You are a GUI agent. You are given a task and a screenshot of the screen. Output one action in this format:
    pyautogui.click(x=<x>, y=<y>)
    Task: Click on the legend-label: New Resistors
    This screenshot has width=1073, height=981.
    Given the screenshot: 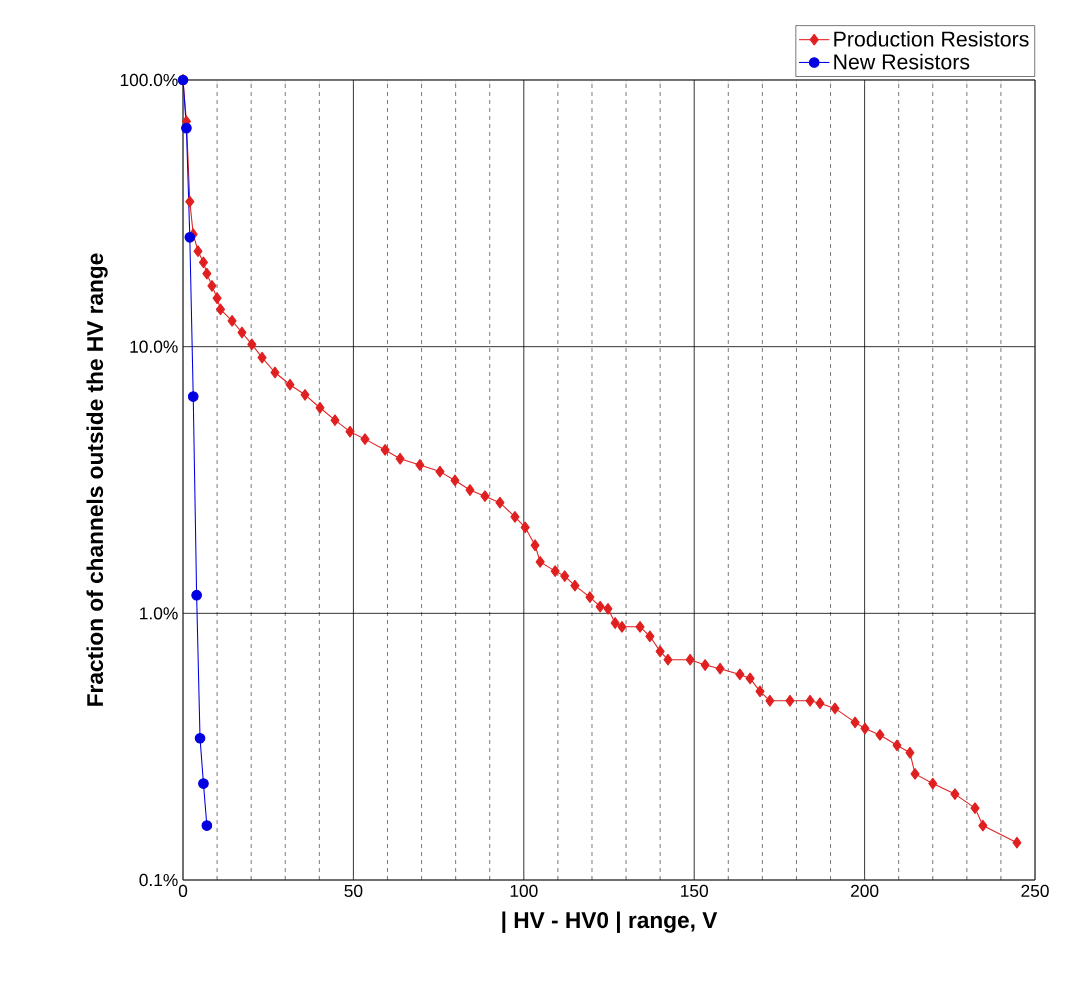 What is the action you would take?
    pyautogui.click(x=902, y=61)
    